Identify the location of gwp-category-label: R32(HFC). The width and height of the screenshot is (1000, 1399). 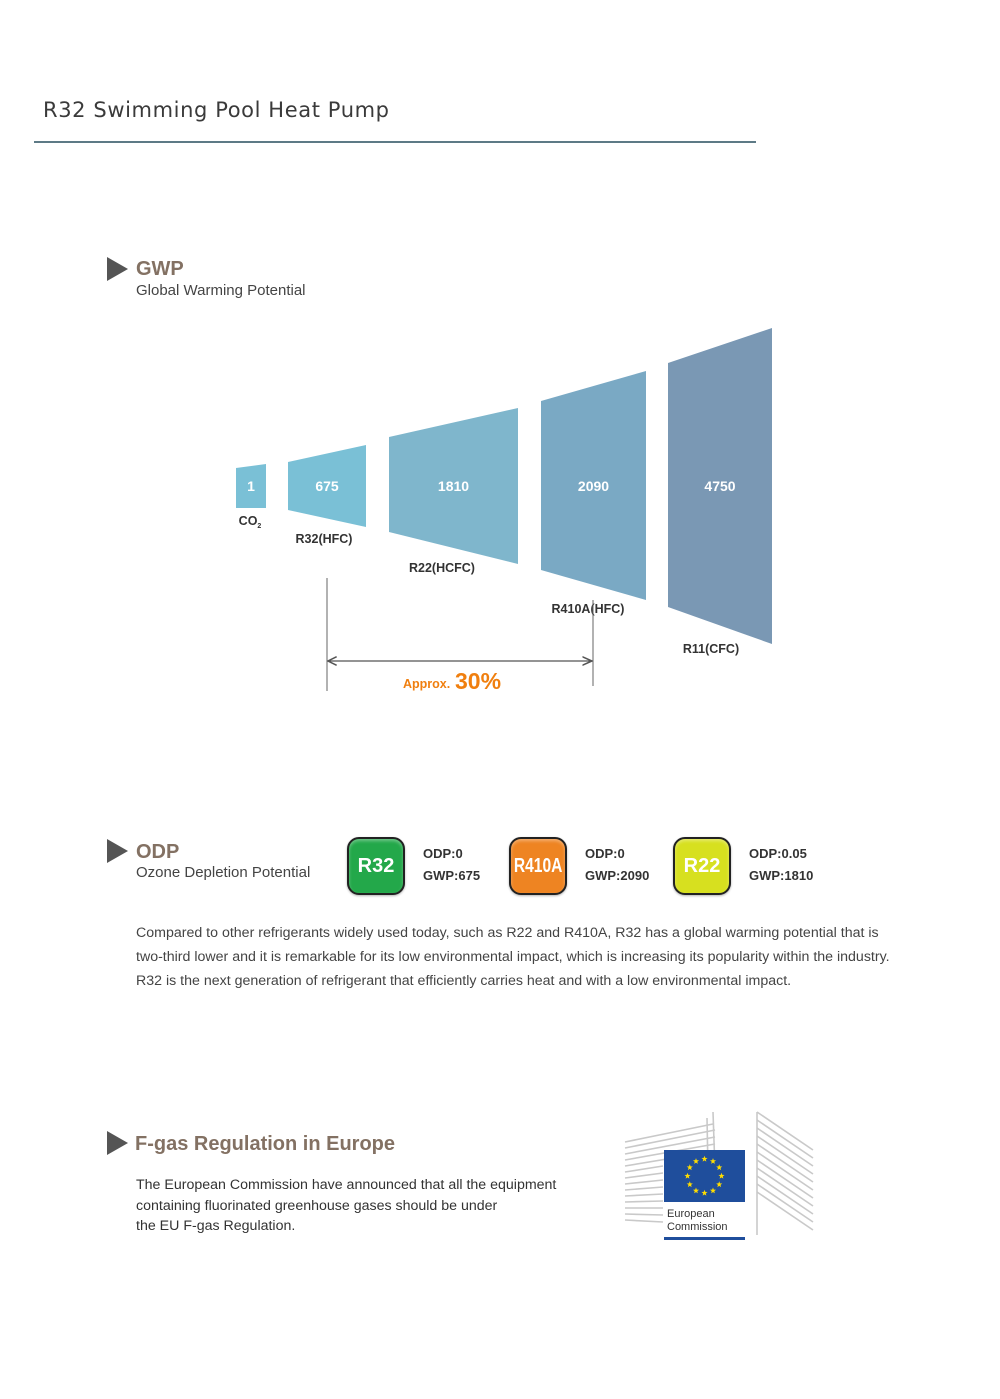
(324, 539).